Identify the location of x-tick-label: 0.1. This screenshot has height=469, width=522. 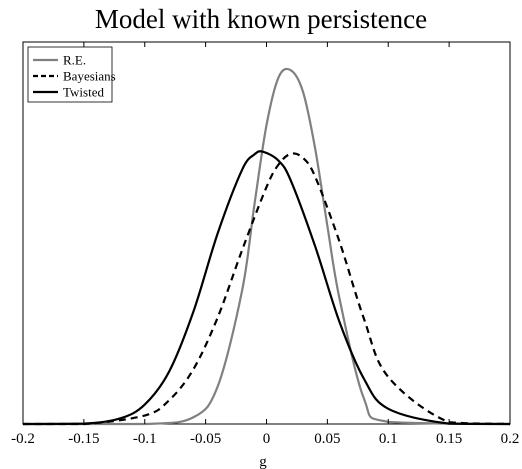
(388, 439).